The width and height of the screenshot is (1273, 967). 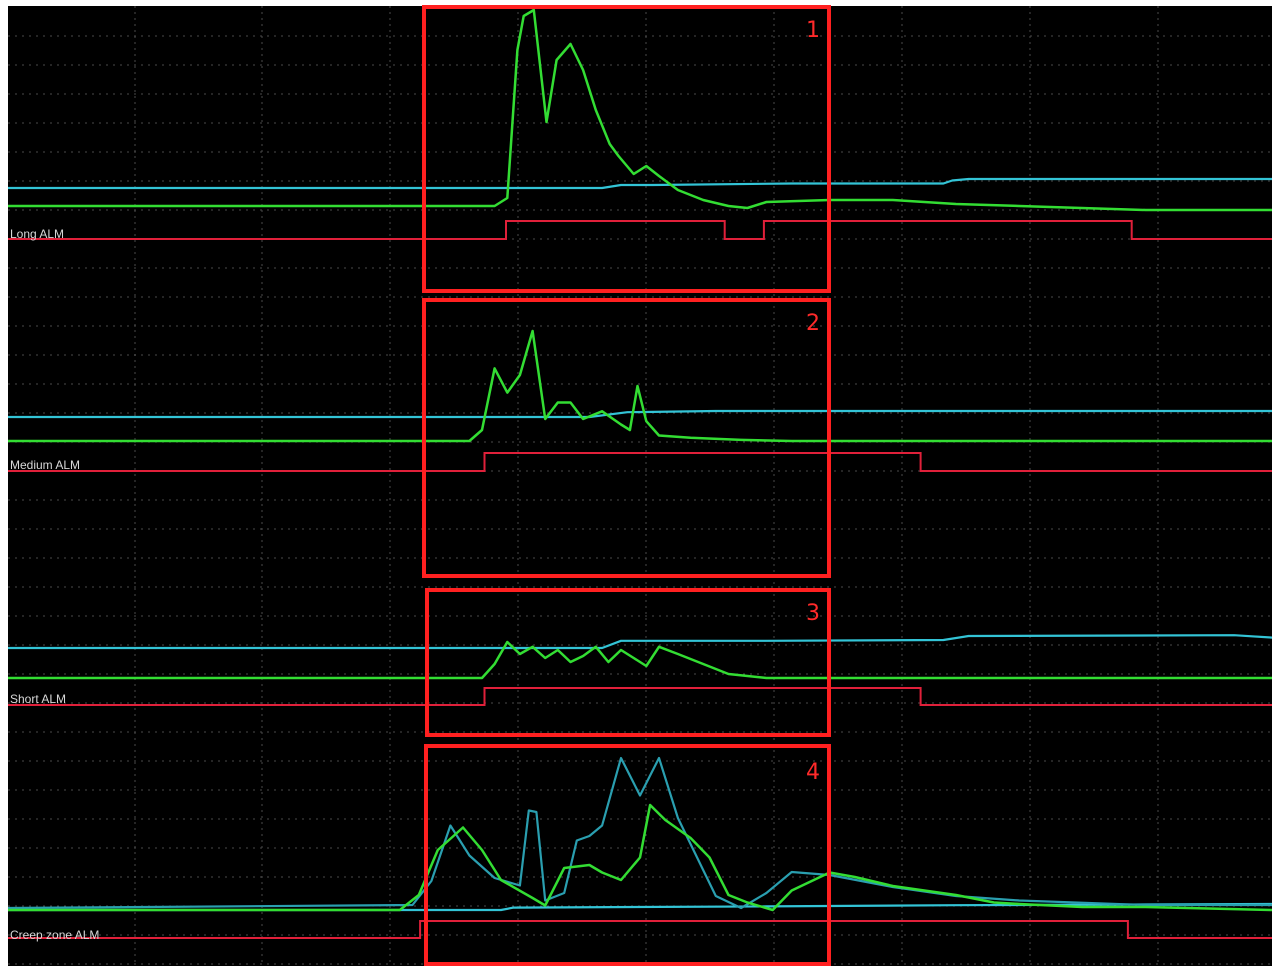 I want to click on alarm-trace-short, so click(x=640, y=696).